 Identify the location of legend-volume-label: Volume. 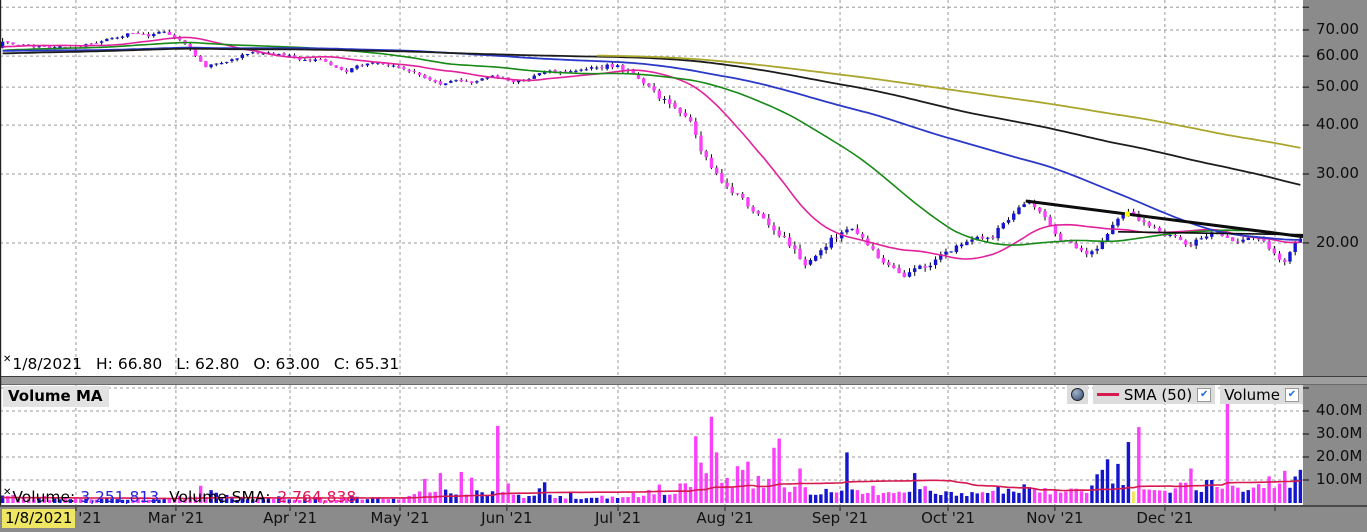
(1252, 394).